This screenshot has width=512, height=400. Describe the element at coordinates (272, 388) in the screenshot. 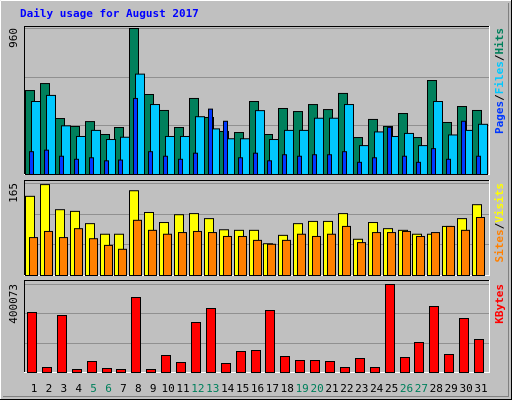

I see `x-tick-label: 17` at that location.